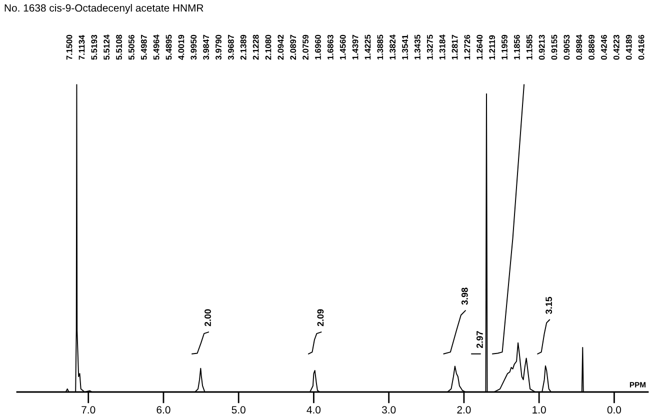  Describe the element at coordinates (541, 47) in the screenshot. I see `text: 0.9213` at that location.